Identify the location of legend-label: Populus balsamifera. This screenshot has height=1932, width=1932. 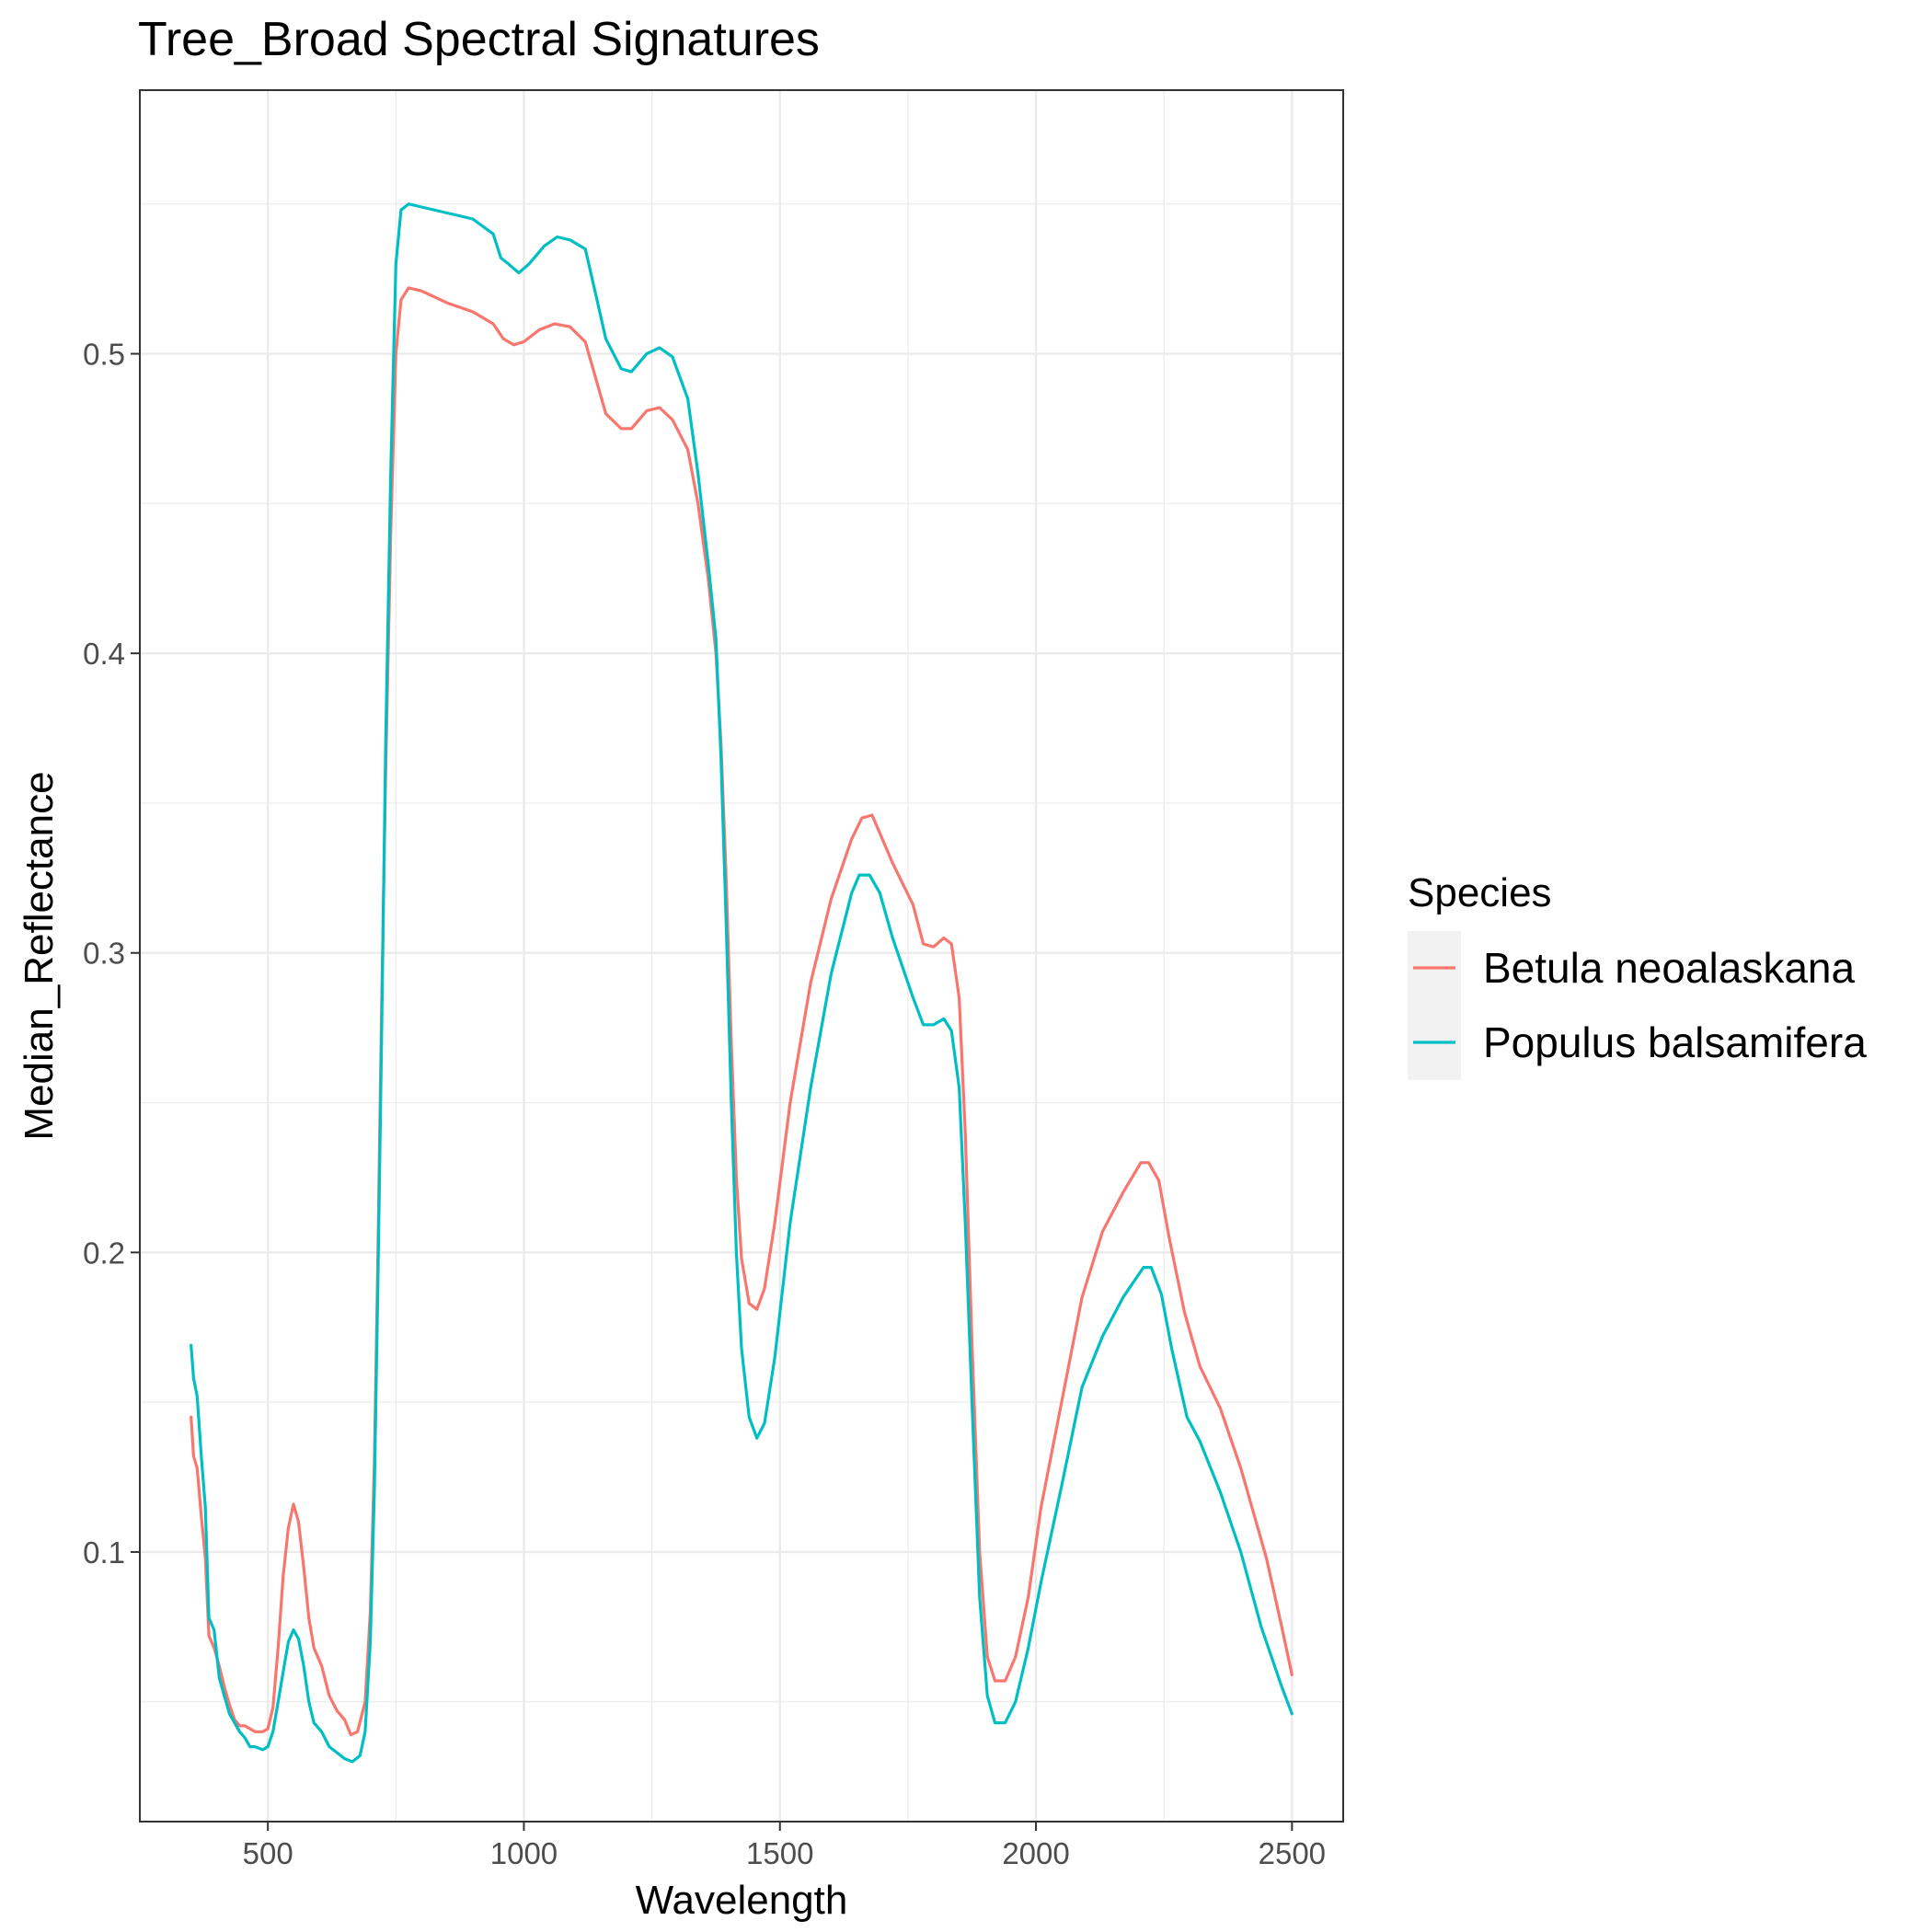
(1675, 1042).